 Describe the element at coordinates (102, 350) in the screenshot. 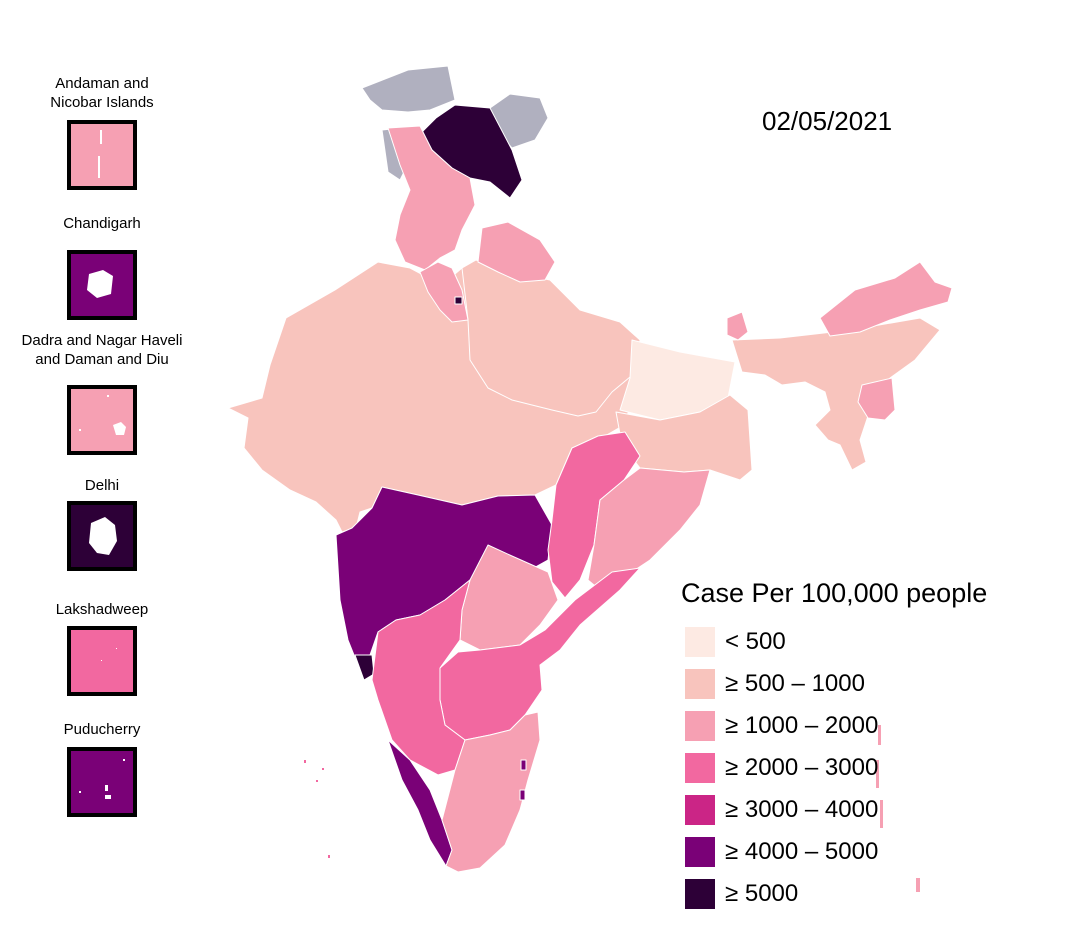

I see `inset-label: Dadra and Nagar Haveli and Daman and Diu` at that location.